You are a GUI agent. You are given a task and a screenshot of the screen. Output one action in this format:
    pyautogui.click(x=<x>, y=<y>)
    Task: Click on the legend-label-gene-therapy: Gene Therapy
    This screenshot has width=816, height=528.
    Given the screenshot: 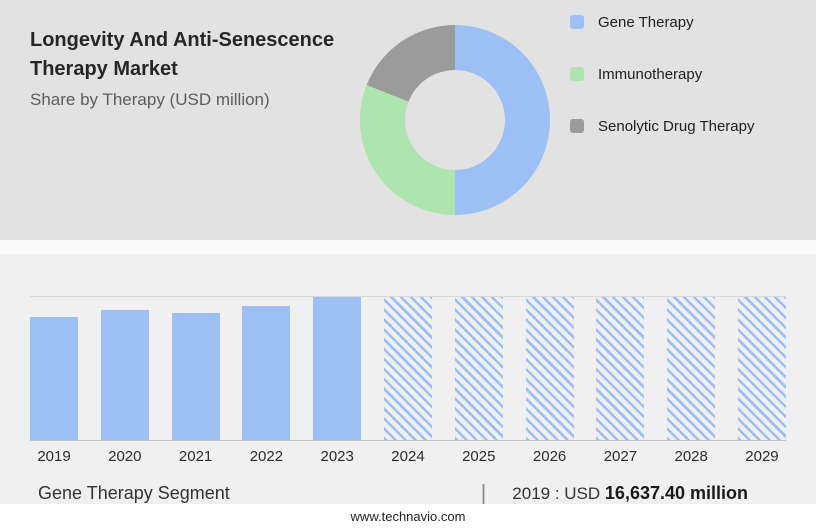 What is the action you would take?
    pyautogui.click(x=646, y=22)
    